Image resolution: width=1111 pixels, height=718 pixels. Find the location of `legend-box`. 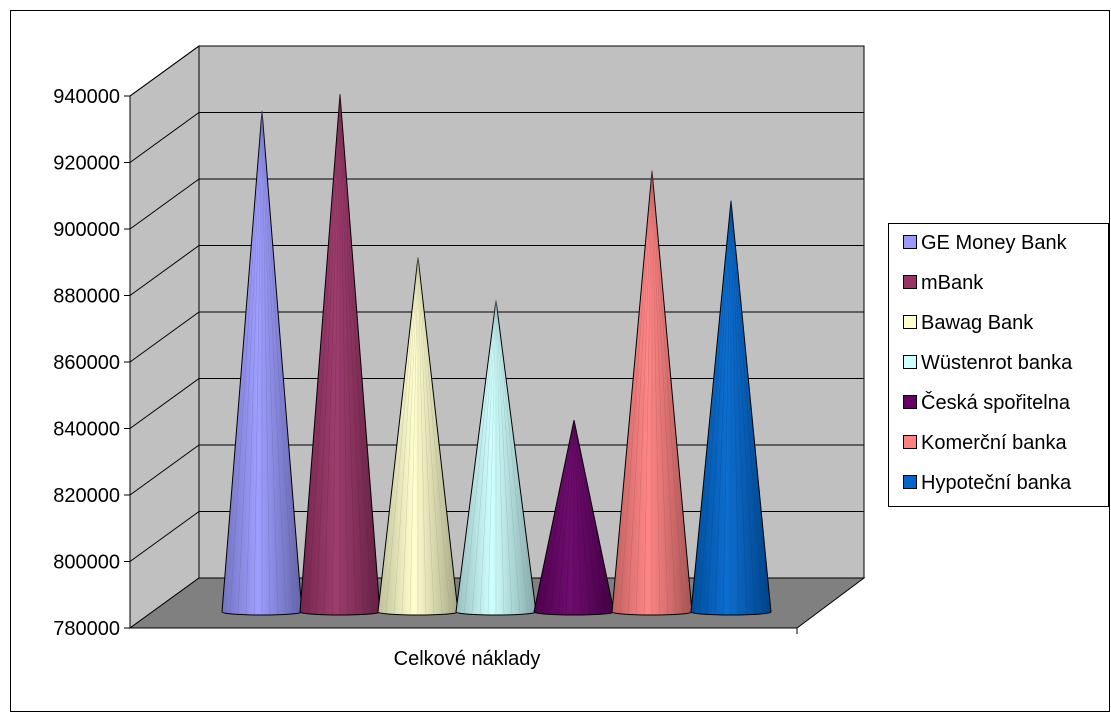

legend-box is located at coordinates (998, 365).